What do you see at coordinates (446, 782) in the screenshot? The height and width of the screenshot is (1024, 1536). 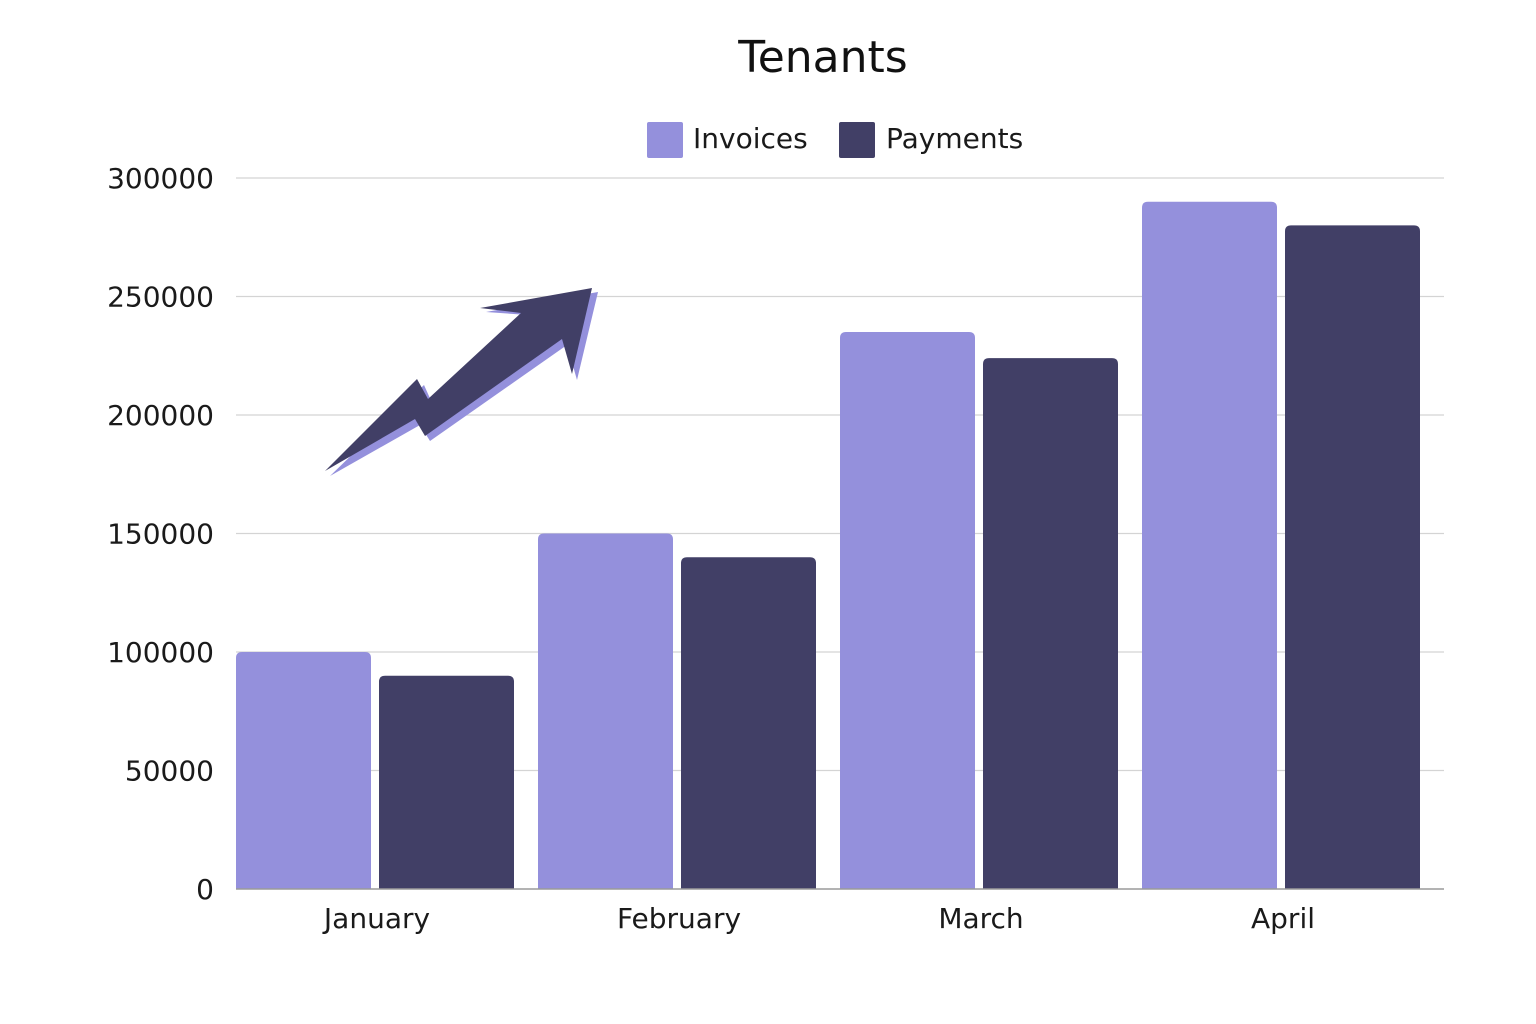 I see `bar-payments-january` at bounding box center [446, 782].